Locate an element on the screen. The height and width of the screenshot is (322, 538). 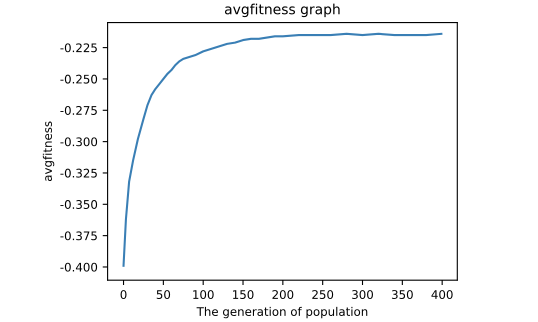
y-tick-label: -0.350 is located at coordinates (79, 204).